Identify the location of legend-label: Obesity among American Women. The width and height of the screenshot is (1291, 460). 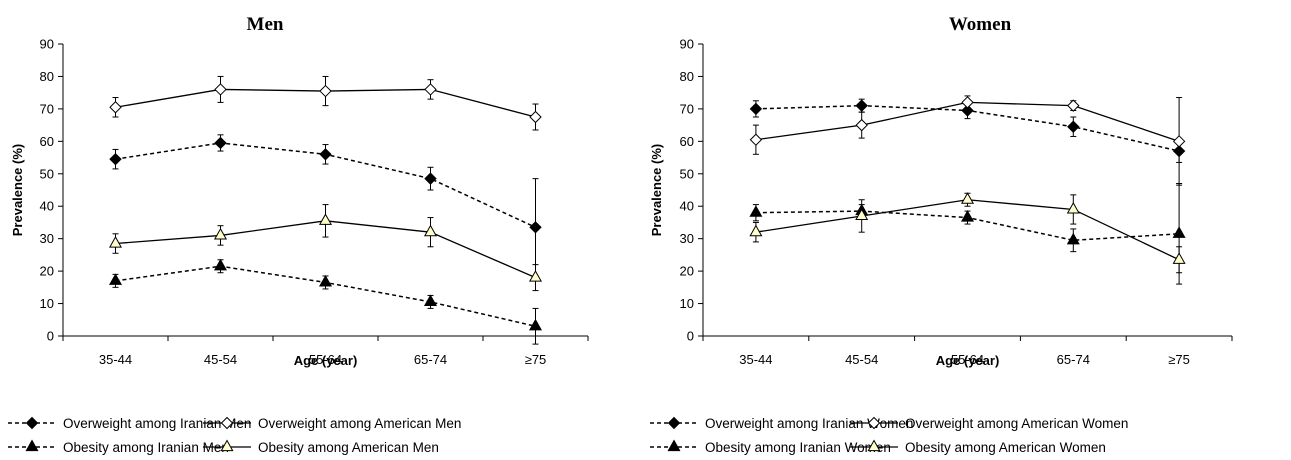
(1005, 447).